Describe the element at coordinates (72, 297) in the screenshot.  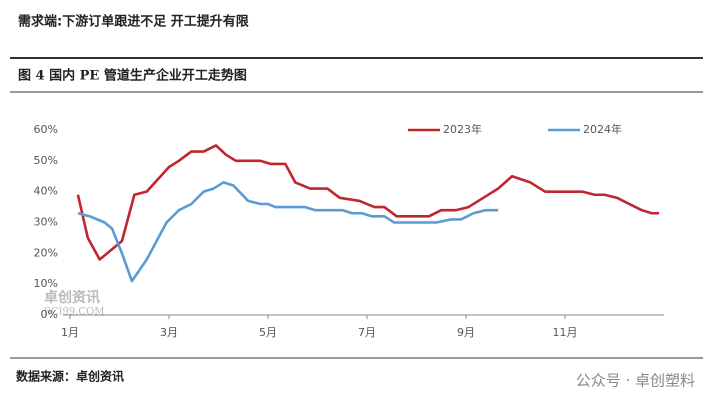
I see `watermark: 卓创资讯` at that location.